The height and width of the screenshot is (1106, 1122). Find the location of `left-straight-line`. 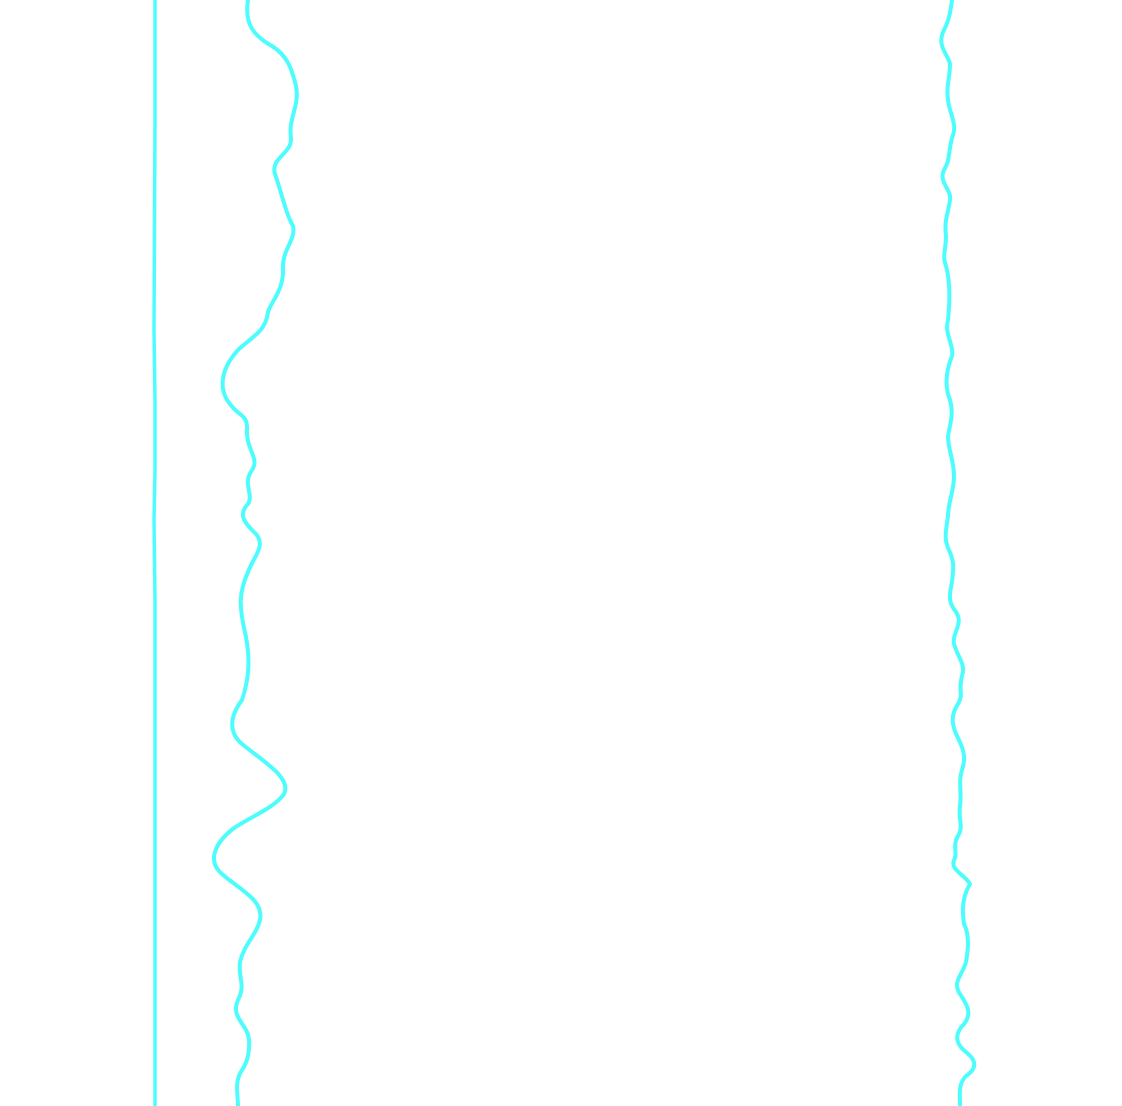

left-straight-line is located at coordinates (154, 553).